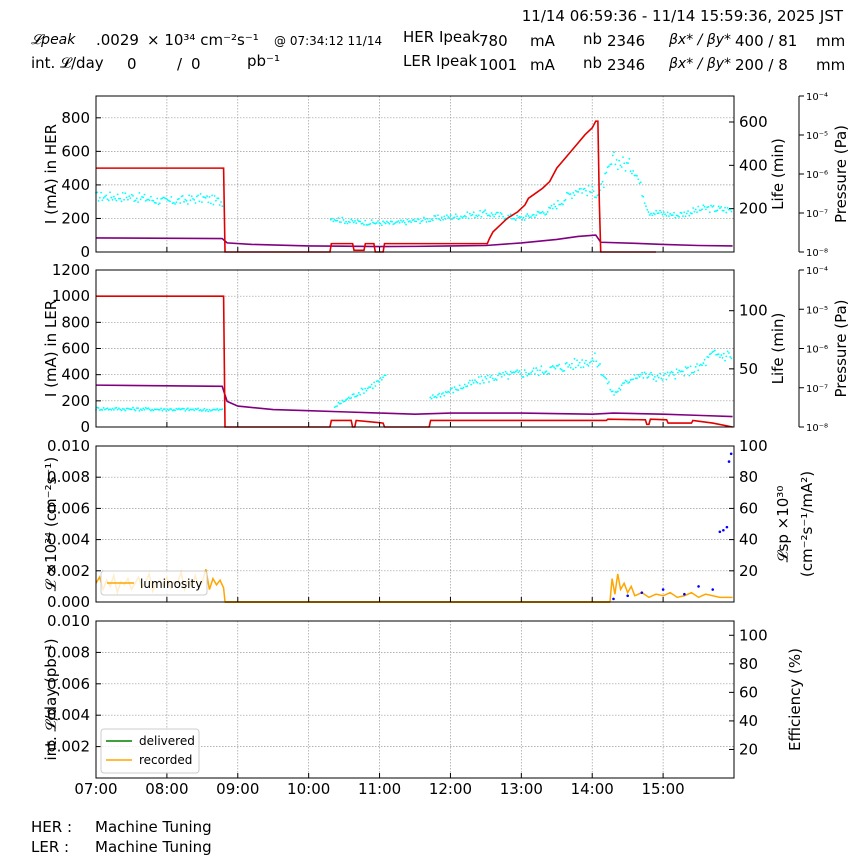  Describe the element at coordinates (753, 209) in the screenshot. I see `y2-tick-label: 200` at that location.